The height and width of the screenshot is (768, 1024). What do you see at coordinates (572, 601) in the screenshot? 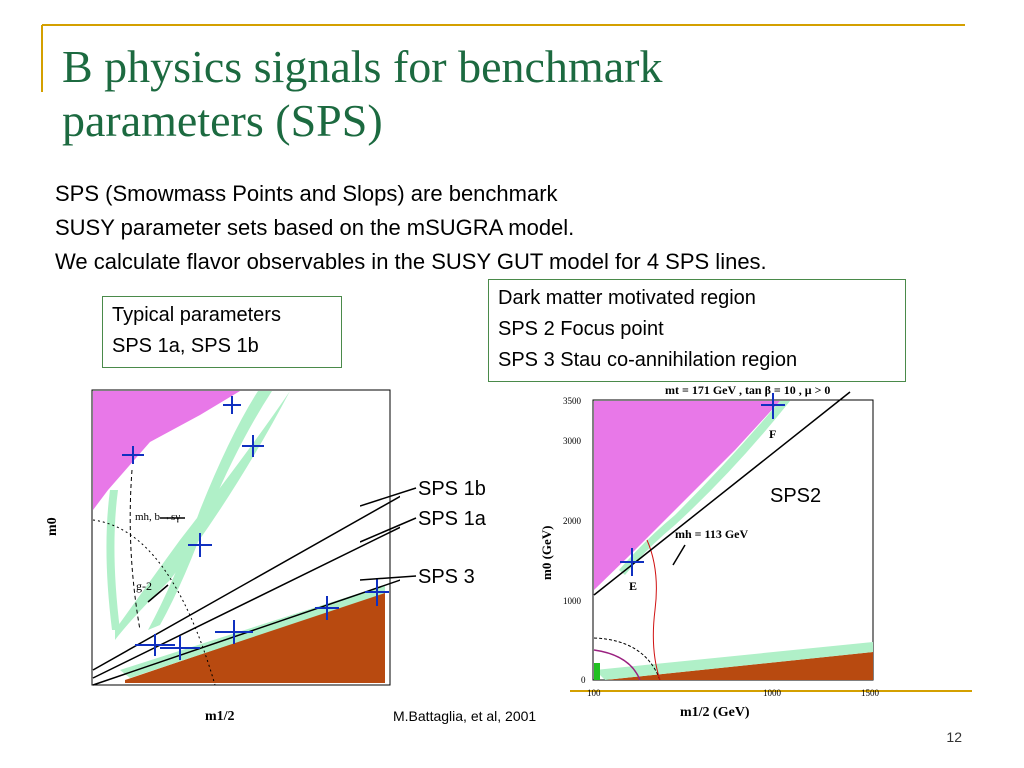
I see `right-ytick: 1000` at bounding box center [572, 601].